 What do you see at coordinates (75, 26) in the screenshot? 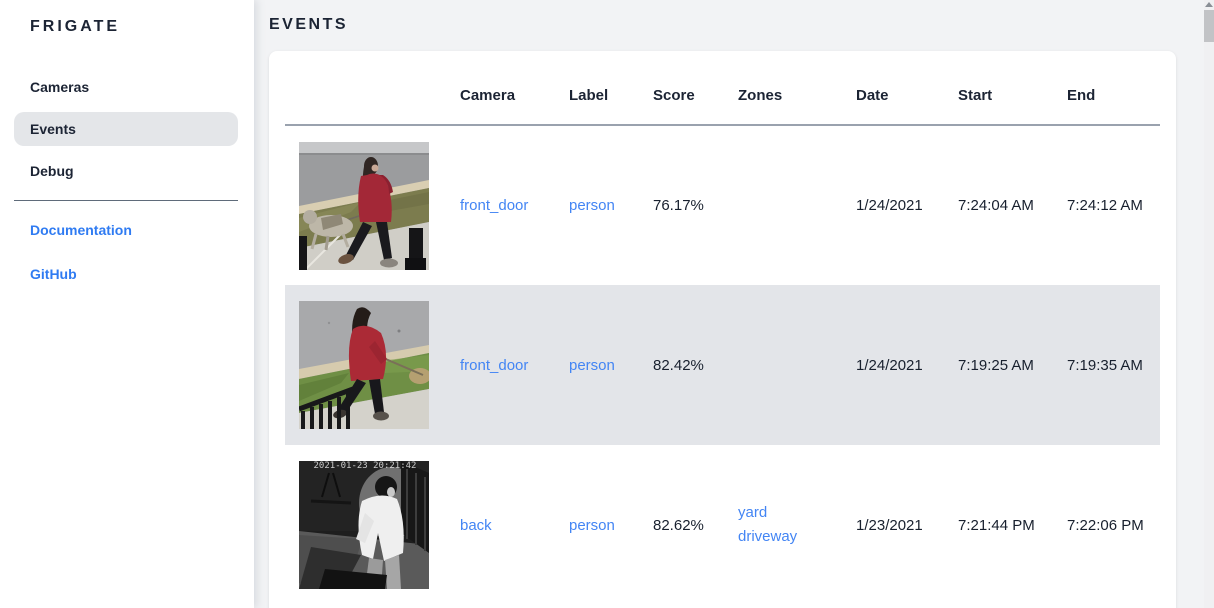
I see `app-title: FRIGATE` at bounding box center [75, 26].